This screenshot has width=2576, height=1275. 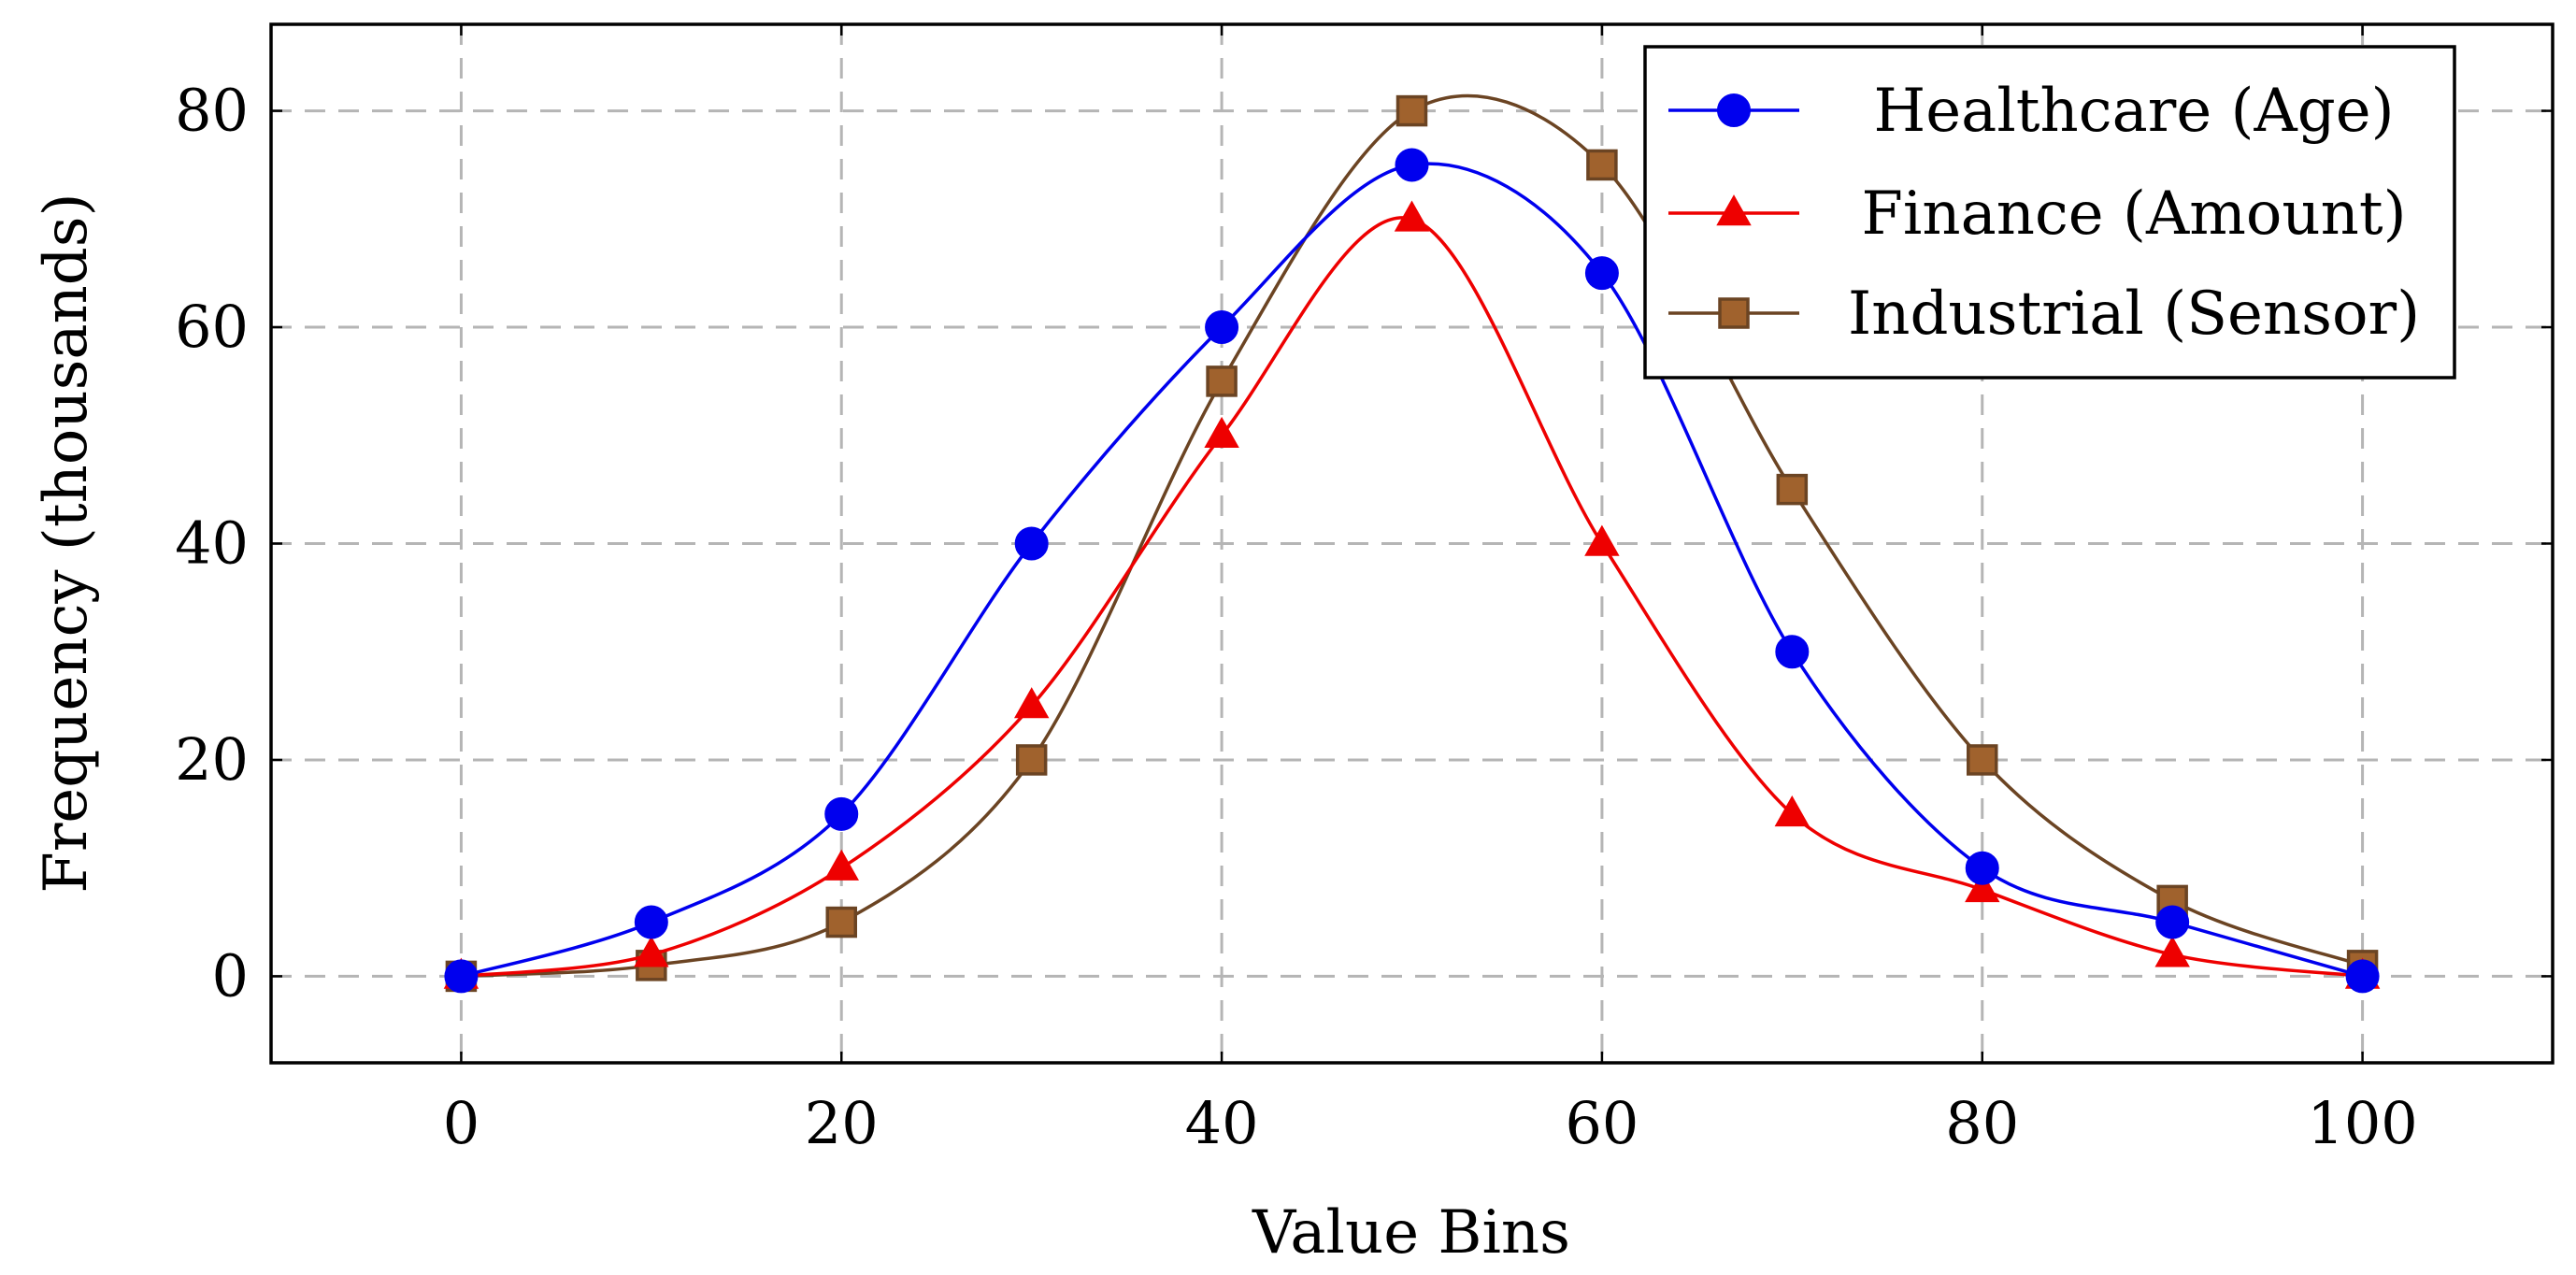 I want to click on y-tick-label: 40, so click(x=212, y=543).